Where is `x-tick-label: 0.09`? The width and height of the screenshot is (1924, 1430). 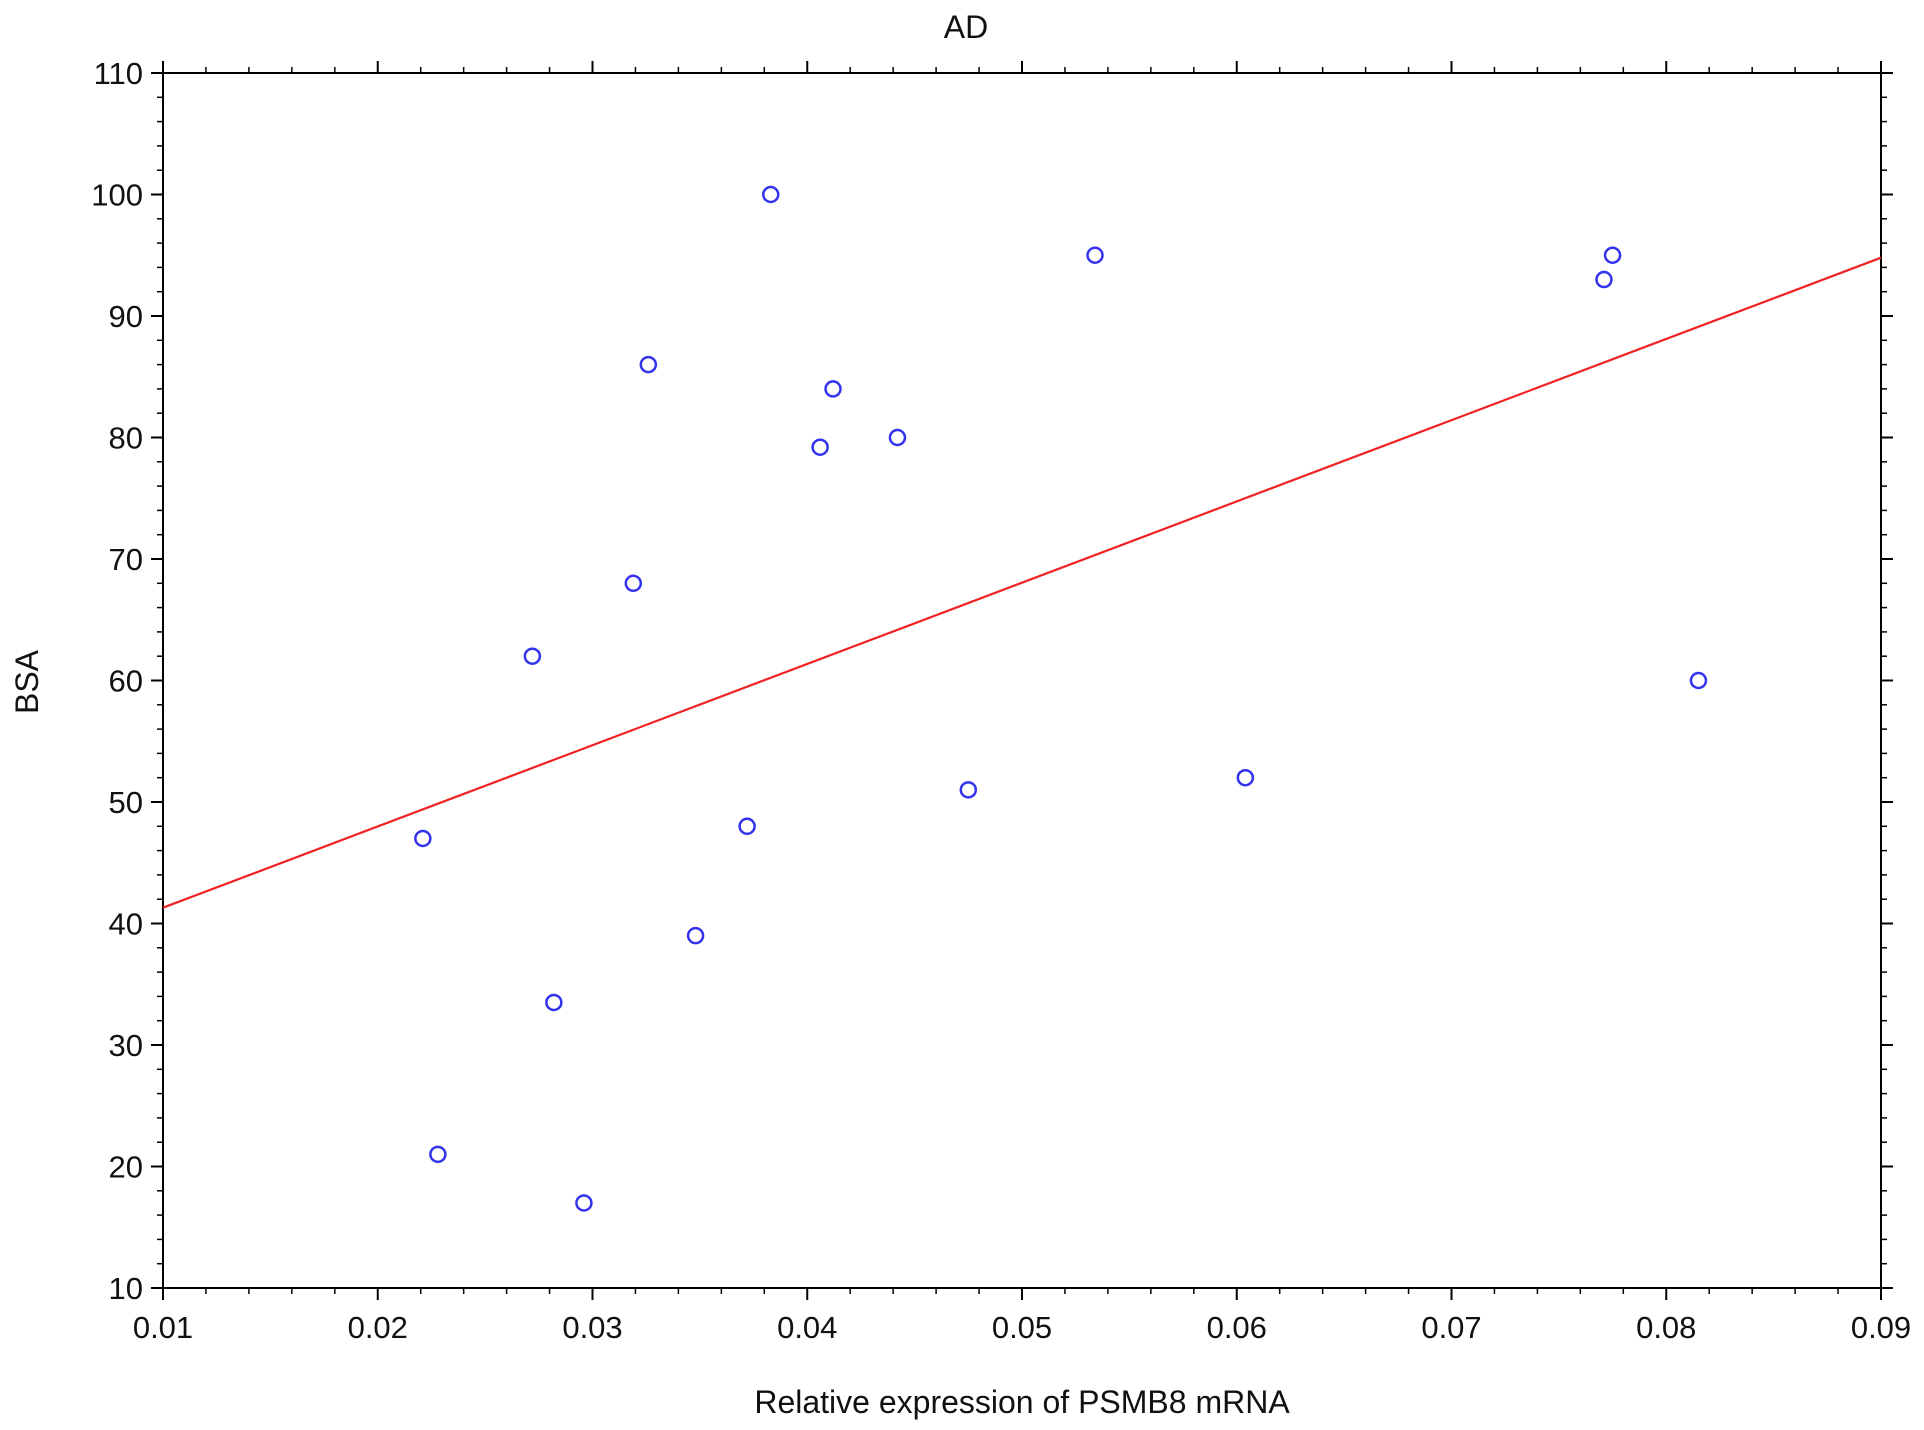 x-tick-label: 0.09 is located at coordinates (1881, 1327).